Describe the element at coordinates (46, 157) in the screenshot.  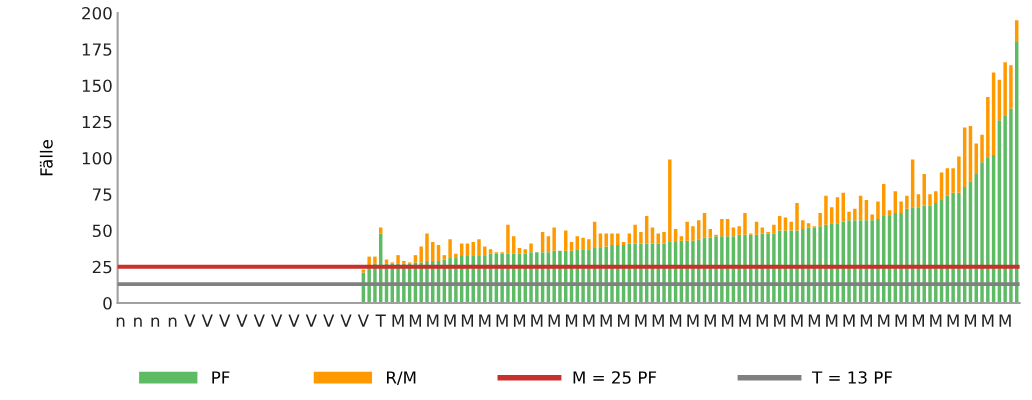
I see `y-axis-title: Fälle` at that location.